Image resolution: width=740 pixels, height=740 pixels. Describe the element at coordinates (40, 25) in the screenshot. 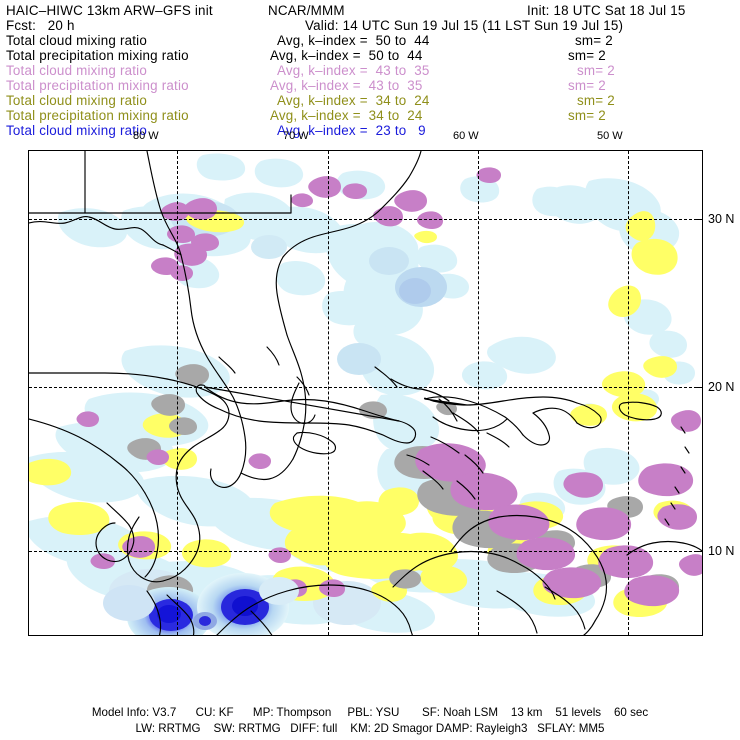

I see `header-line-2-left: Fcst: 20 h` at that location.